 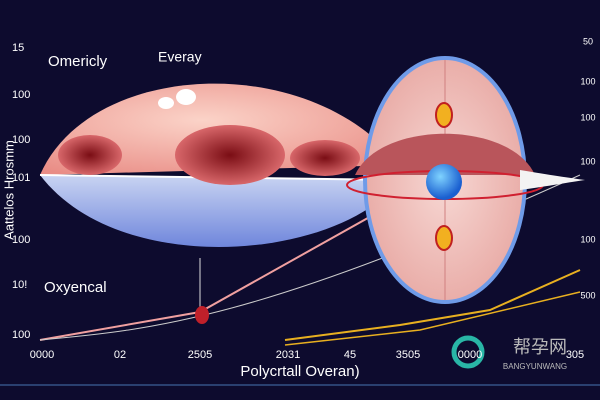 I want to click on tail, so click(x=552, y=180).